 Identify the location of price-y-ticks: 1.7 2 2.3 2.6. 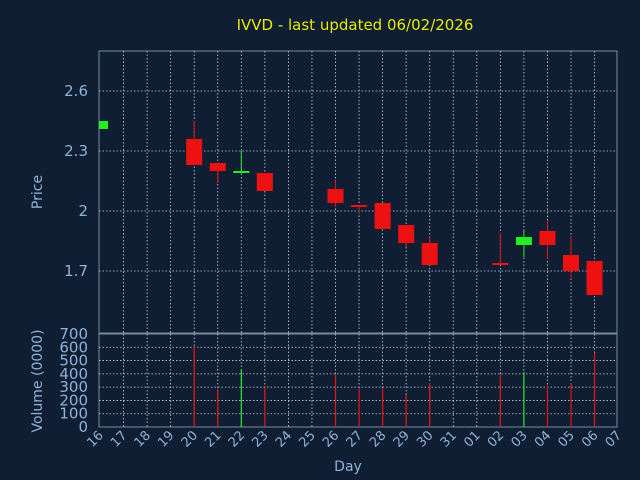
(76, 181).